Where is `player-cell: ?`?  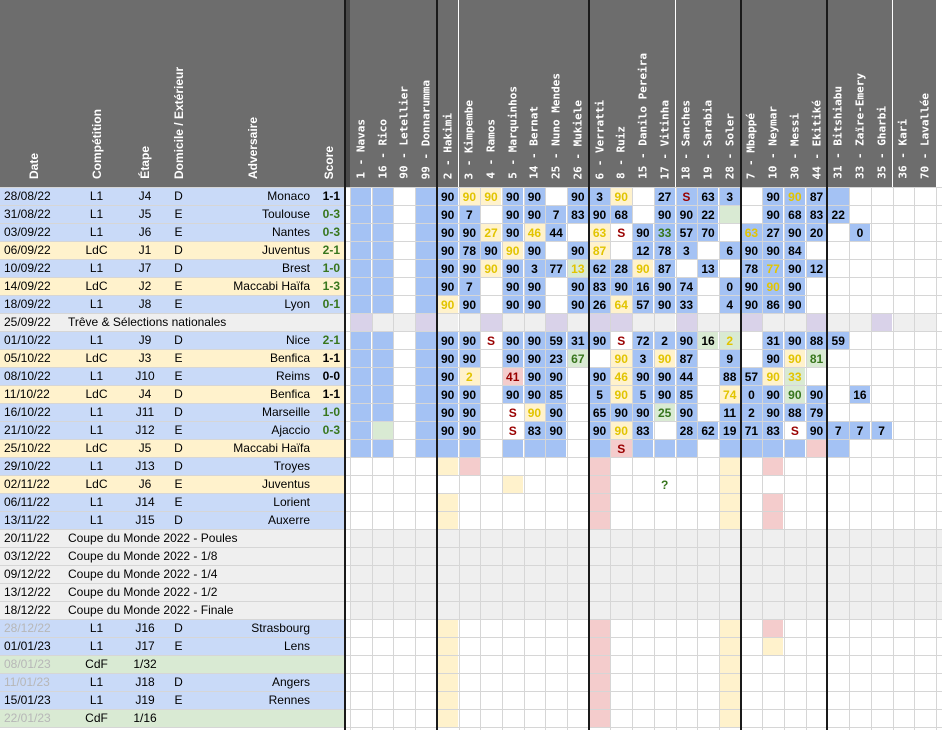
player-cell: ? is located at coordinates (664, 484).